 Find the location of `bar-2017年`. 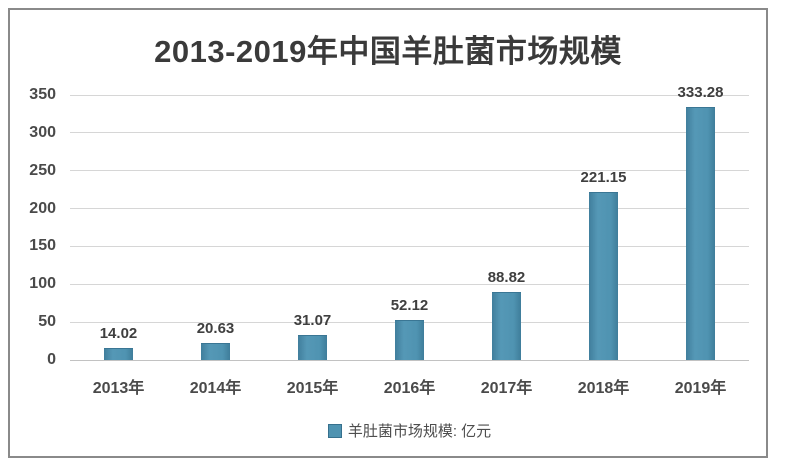

bar-2017年 is located at coordinates (506, 325).